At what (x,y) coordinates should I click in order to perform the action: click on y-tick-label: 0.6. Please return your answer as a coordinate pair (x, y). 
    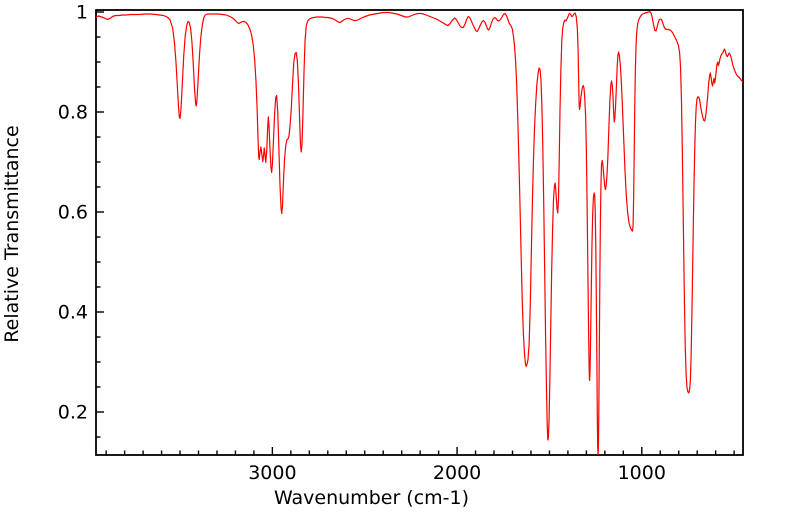
    Looking at the image, I should click on (73, 213).